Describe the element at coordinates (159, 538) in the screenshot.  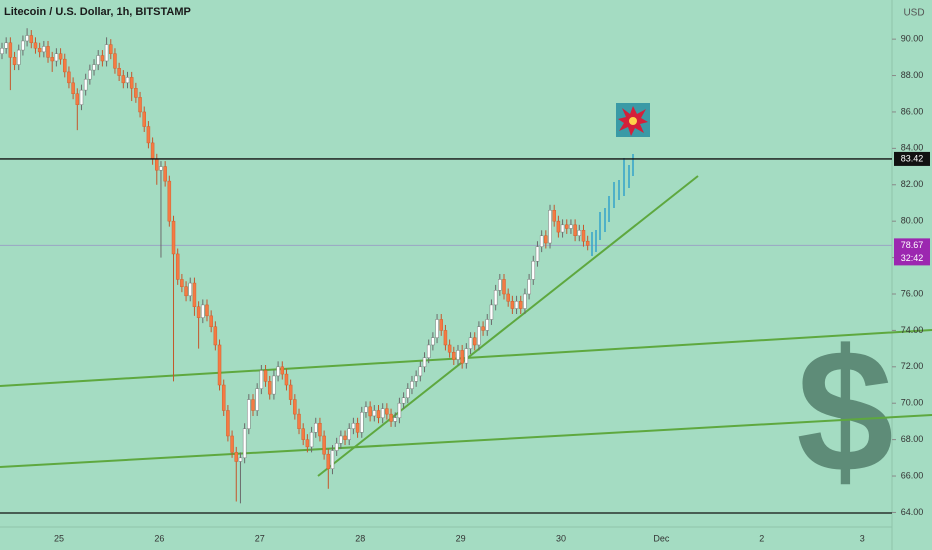
I see `x-tick-label: 26` at that location.